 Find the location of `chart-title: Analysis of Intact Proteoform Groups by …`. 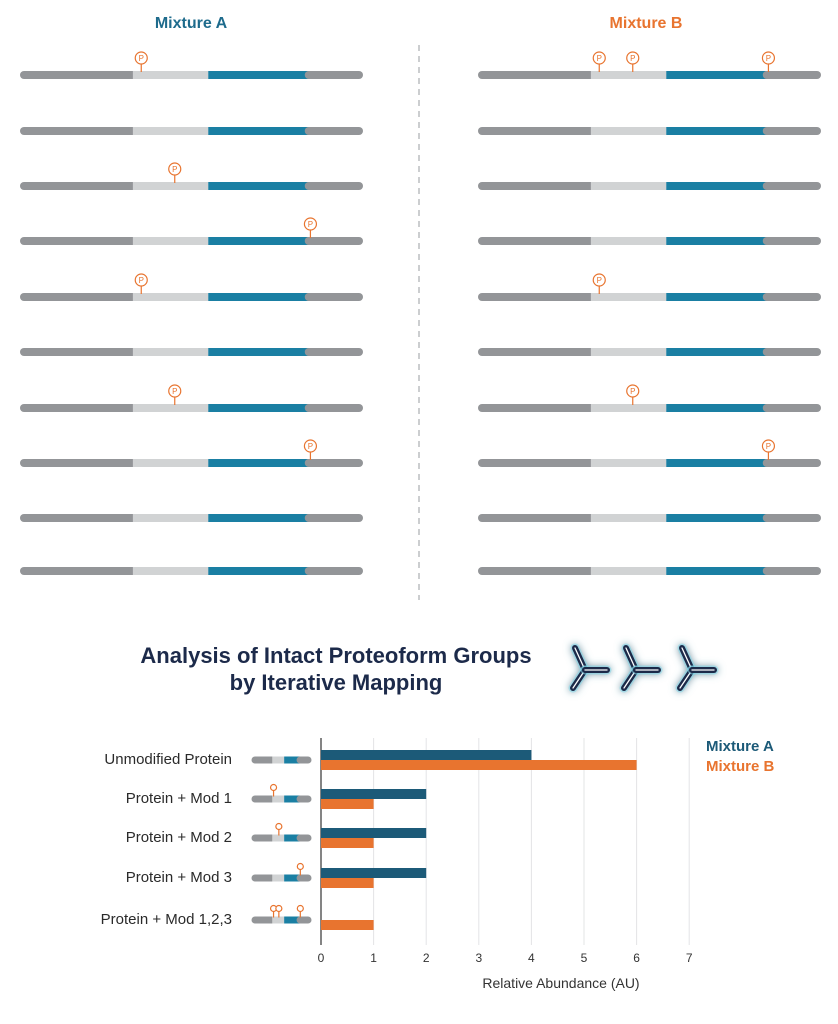

chart-title: Analysis of Intact Proteoform Groups by … is located at coordinates (336, 669).